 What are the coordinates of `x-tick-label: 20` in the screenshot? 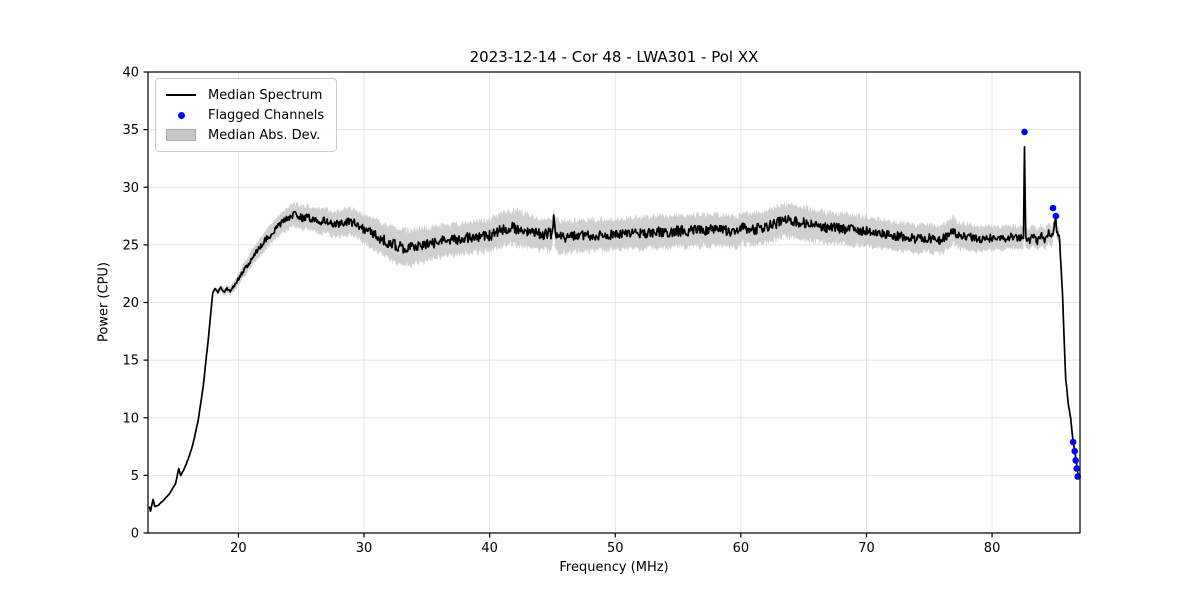 It's located at (238, 548).